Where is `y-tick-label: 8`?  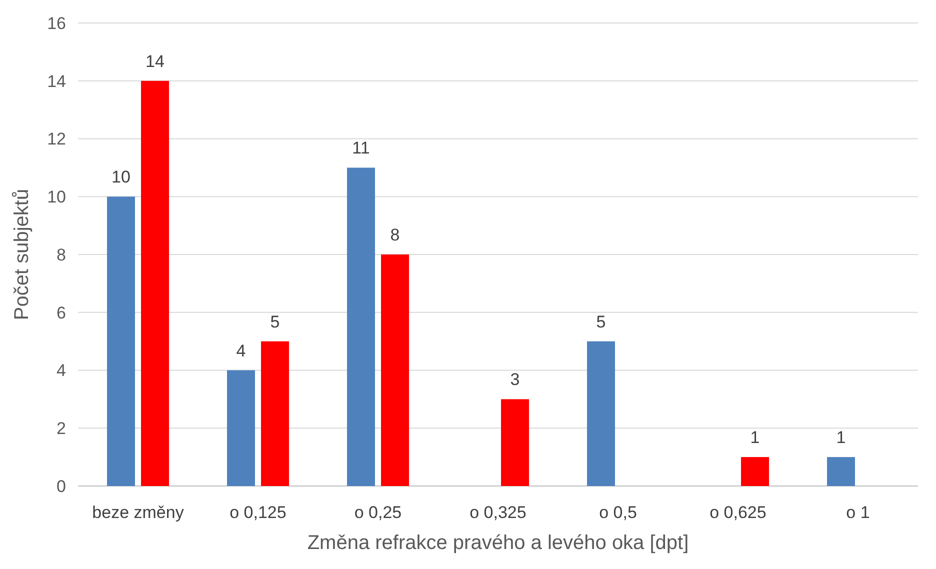 y-tick-label: 8 is located at coordinates (61, 254).